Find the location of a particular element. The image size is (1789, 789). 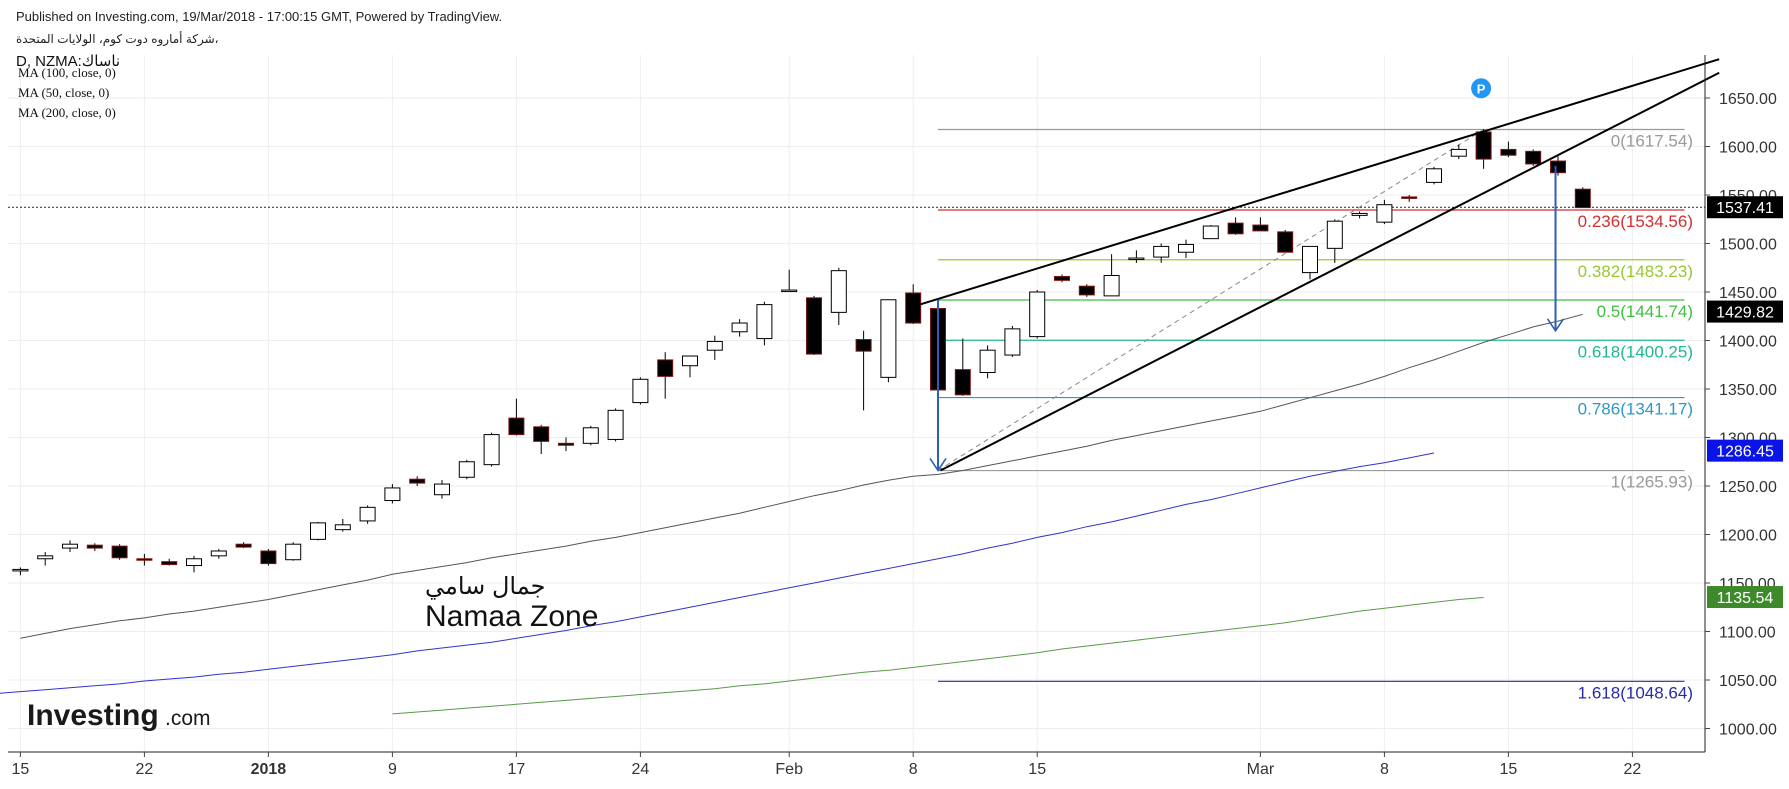

x-tick-label: Feb is located at coordinates (789, 769).